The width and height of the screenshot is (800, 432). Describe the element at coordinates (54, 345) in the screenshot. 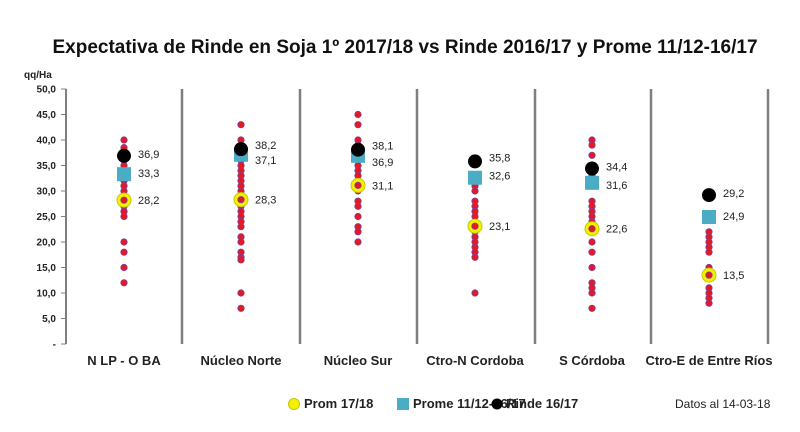

I see `y-tick-label: -` at that location.